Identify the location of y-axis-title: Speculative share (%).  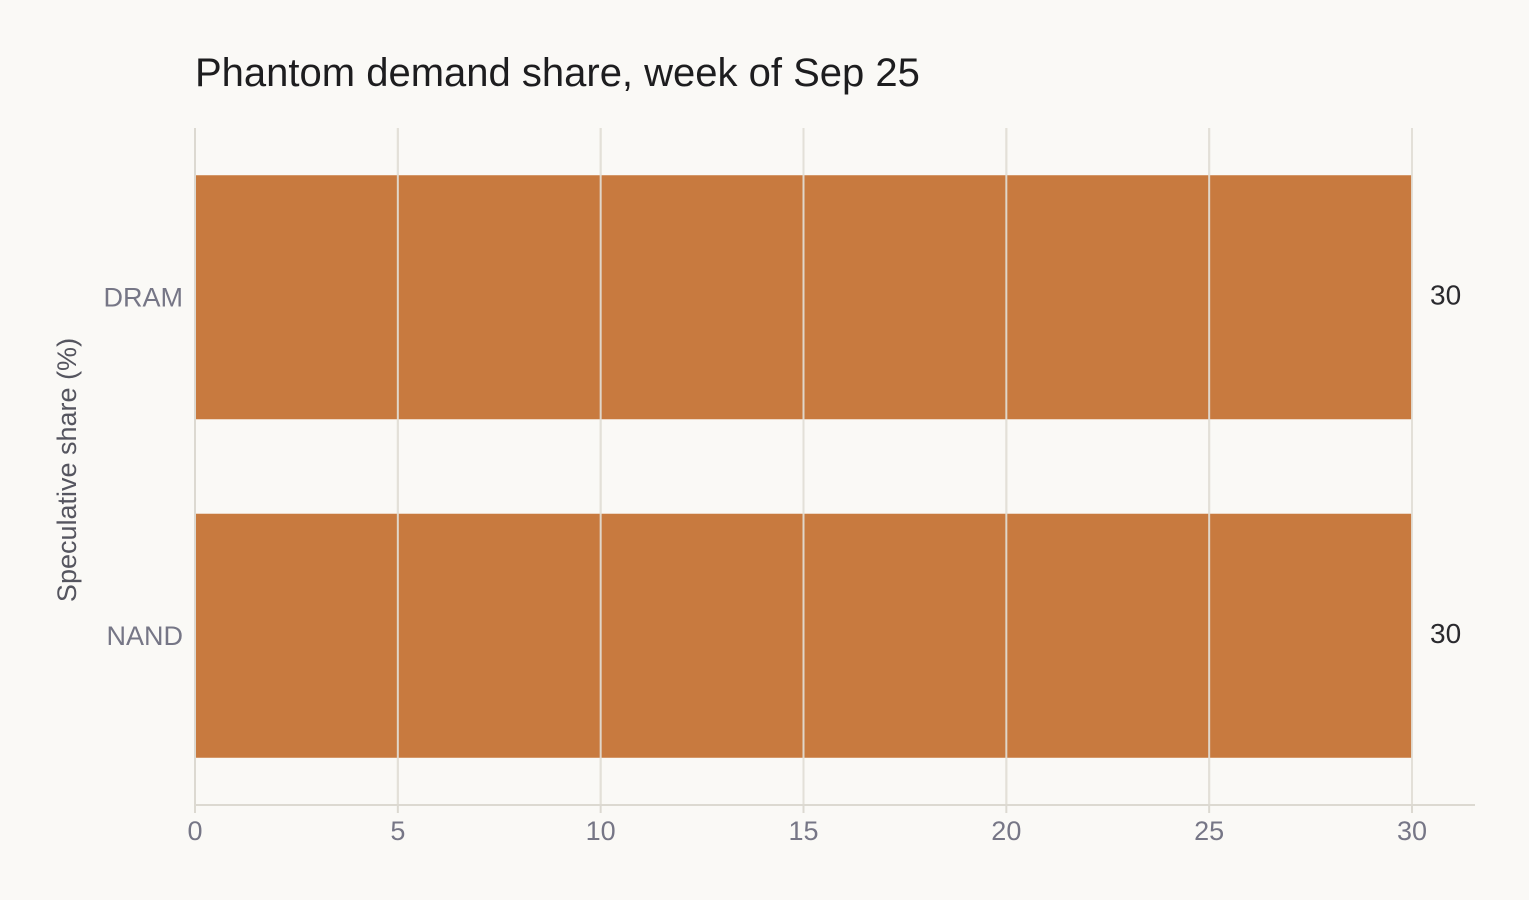
(67, 470).